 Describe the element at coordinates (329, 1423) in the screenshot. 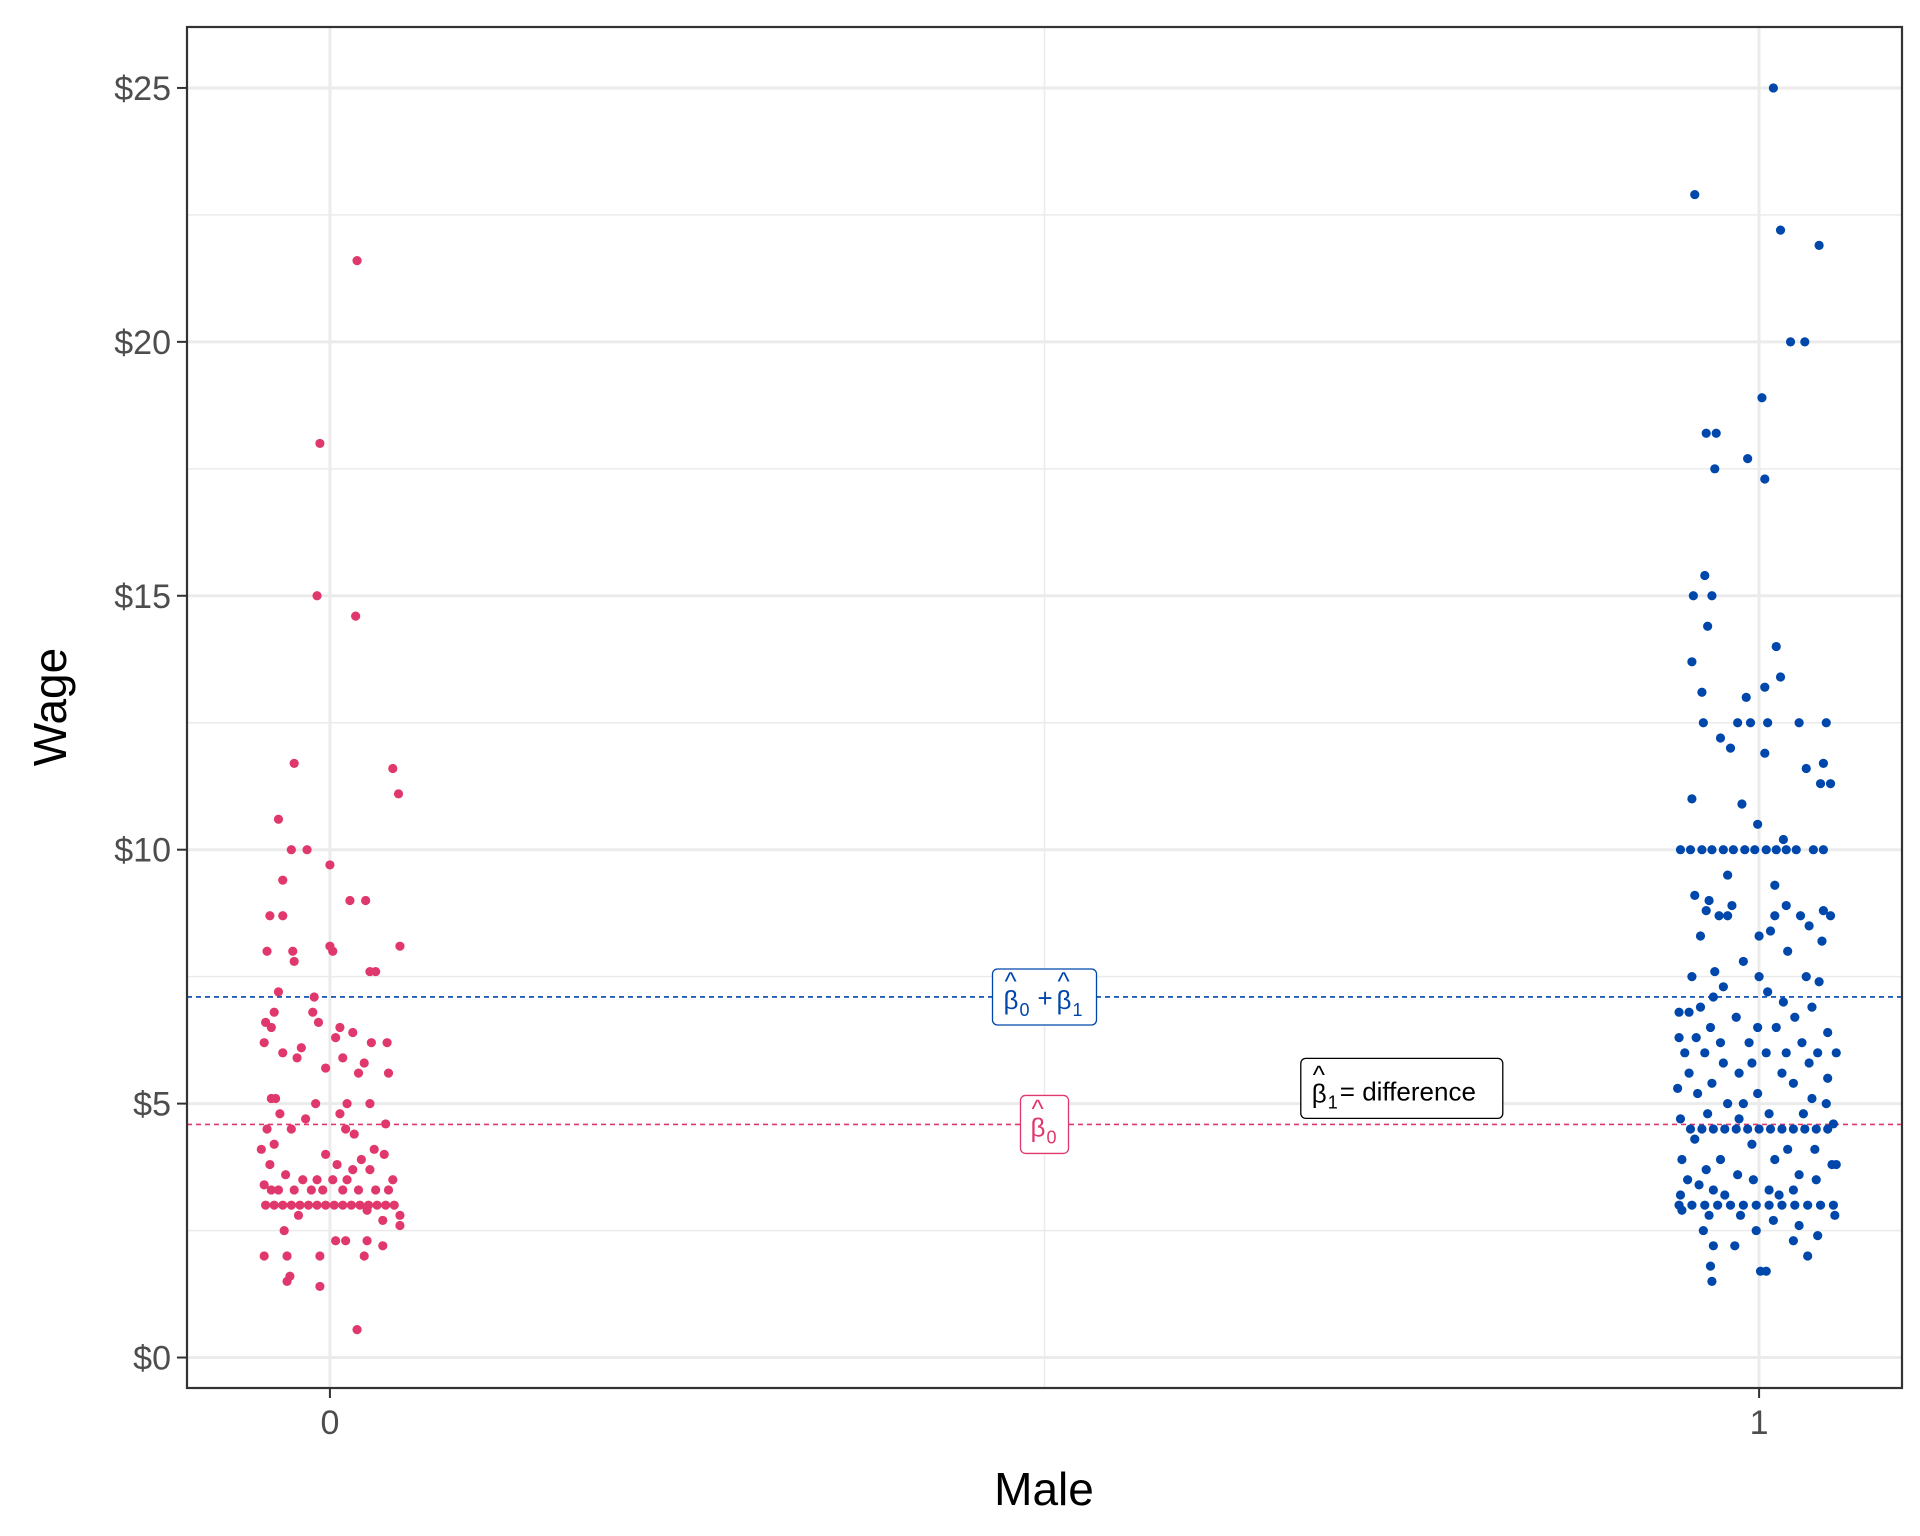

I see `x-tick-label: 0` at that location.